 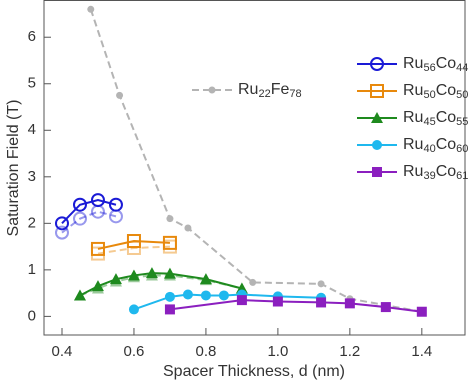 What do you see at coordinates (32, 83) in the screenshot?
I see `y-tick-label: 5` at bounding box center [32, 83].